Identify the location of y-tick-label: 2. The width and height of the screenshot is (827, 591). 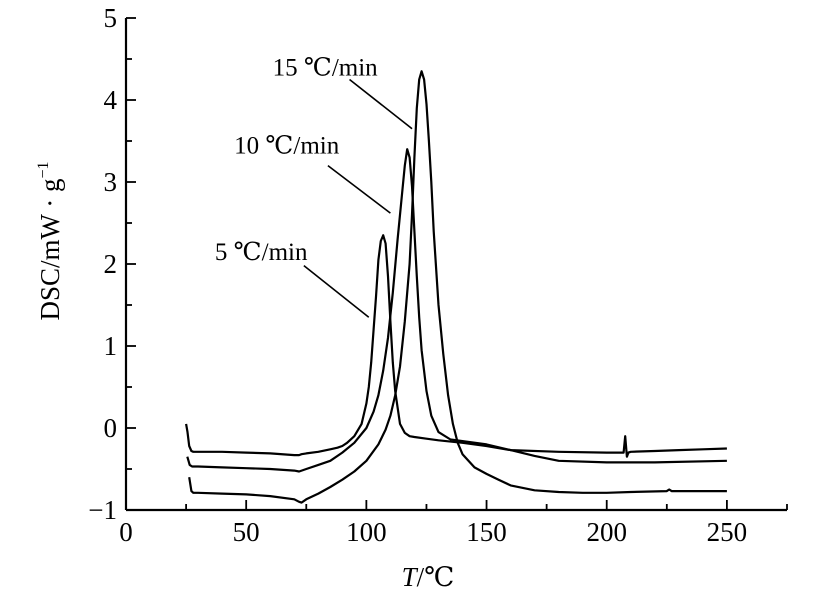
(111, 264).